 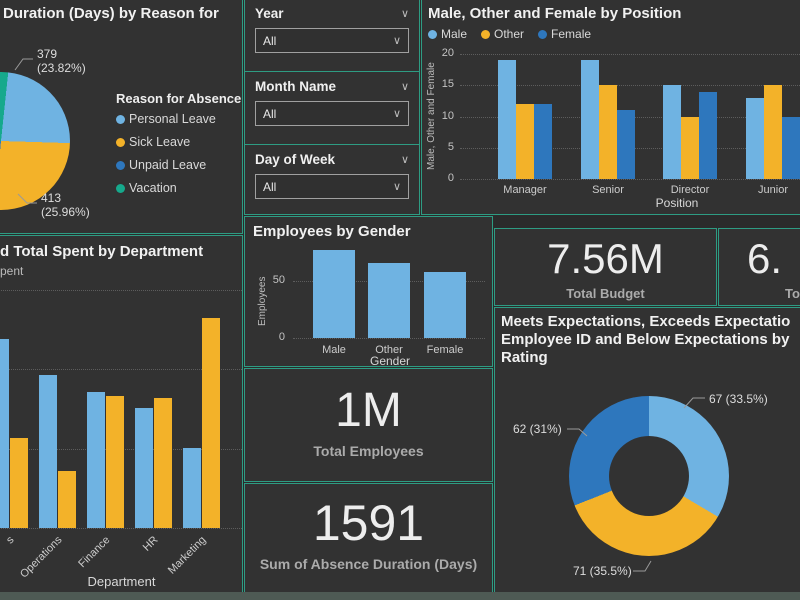 What do you see at coordinates (192, 488) in the screenshot?
I see `bar-marketing-blue` at bounding box center [192, 488].